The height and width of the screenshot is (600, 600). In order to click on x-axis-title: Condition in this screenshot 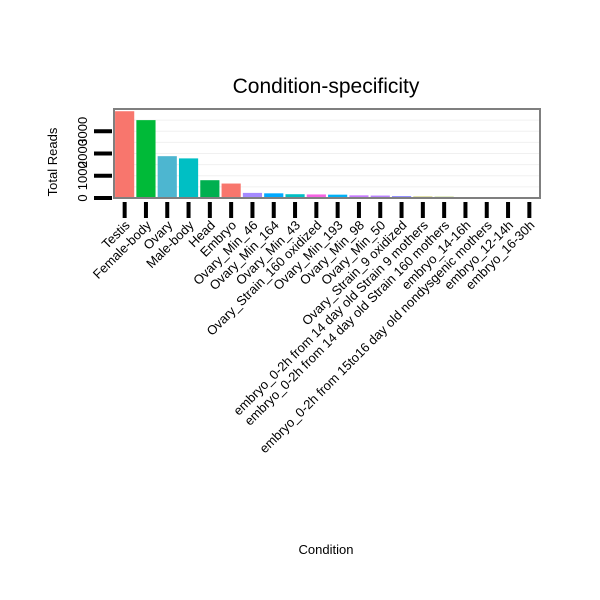, I will do `click(326, 549)`.